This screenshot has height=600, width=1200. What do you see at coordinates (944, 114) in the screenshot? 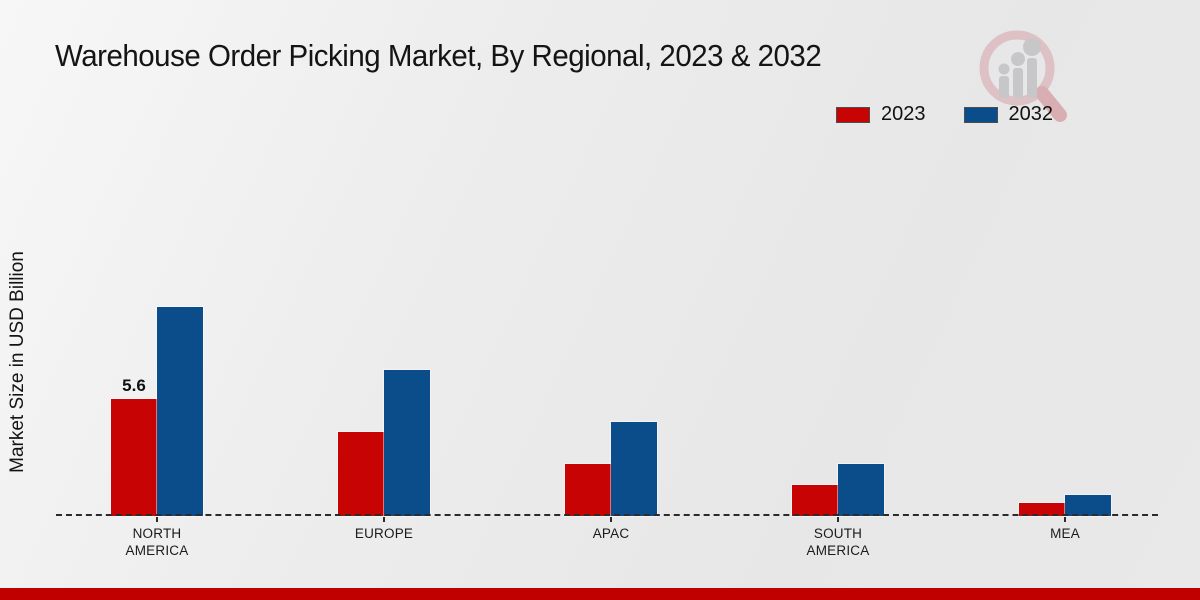
I see `legend: 2023 2032` at bounding box center [944, 114].